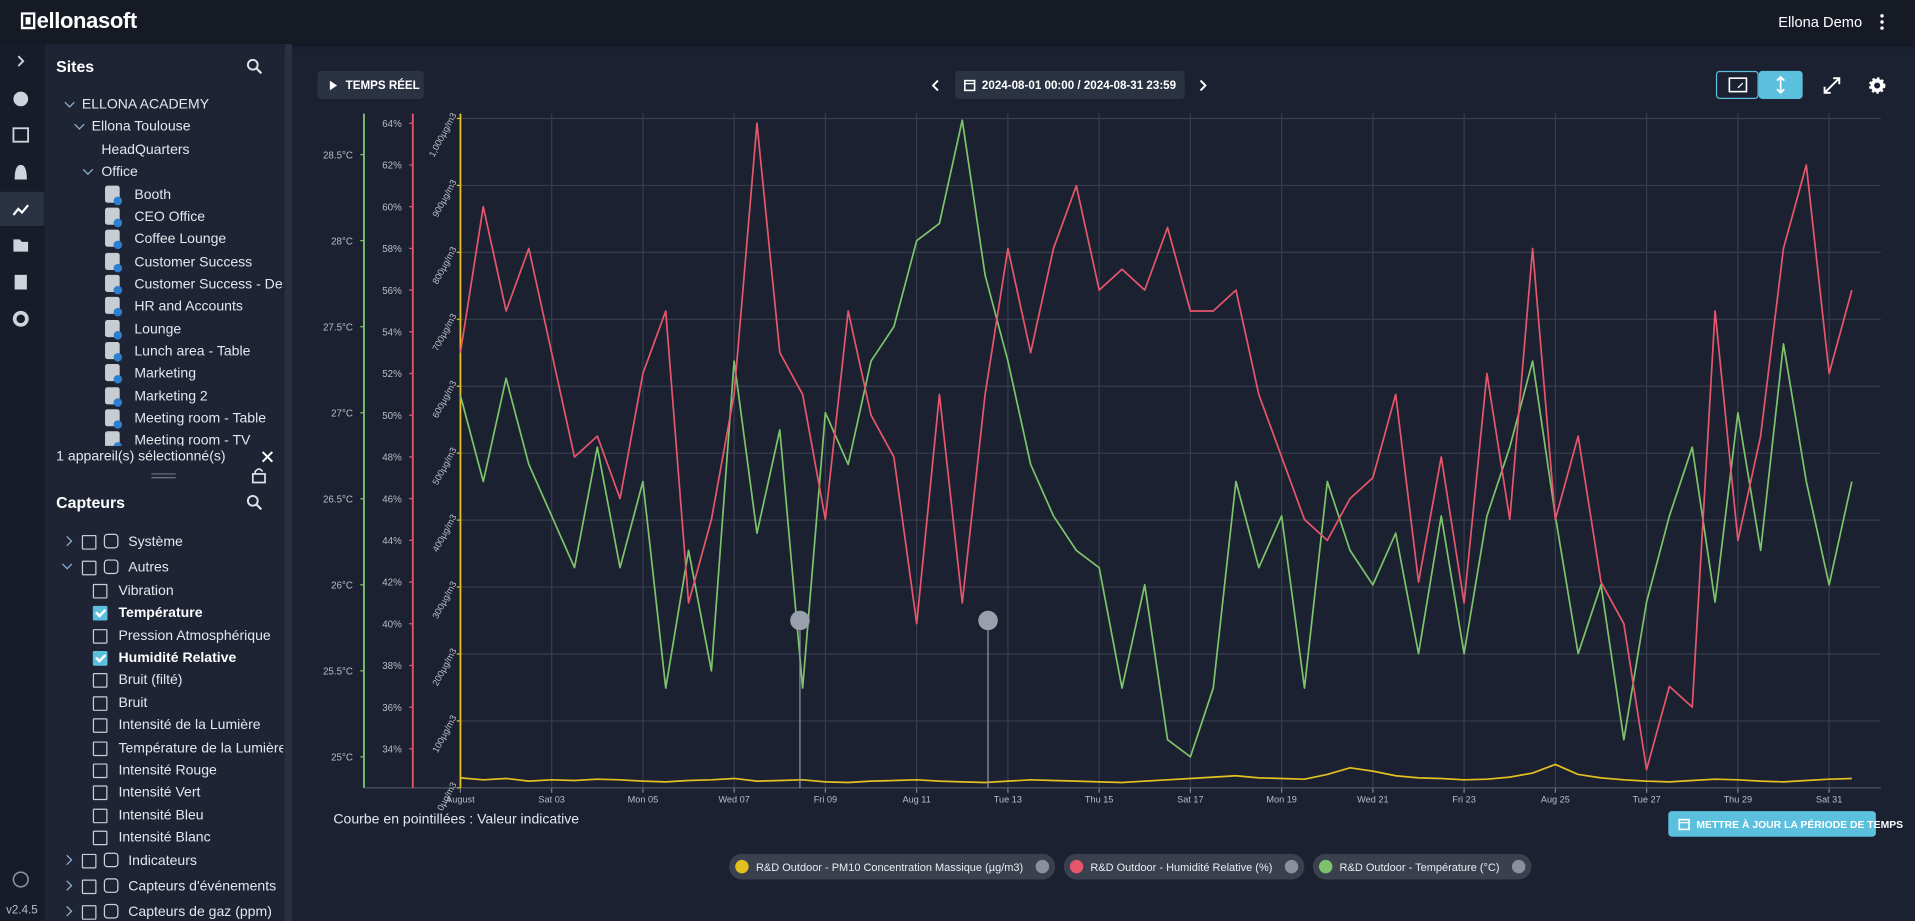 Image resolution: width=1915 pixels, height=921 pixels. I want to click on sensor-label: Intensité Rouge, so click(167, 770).